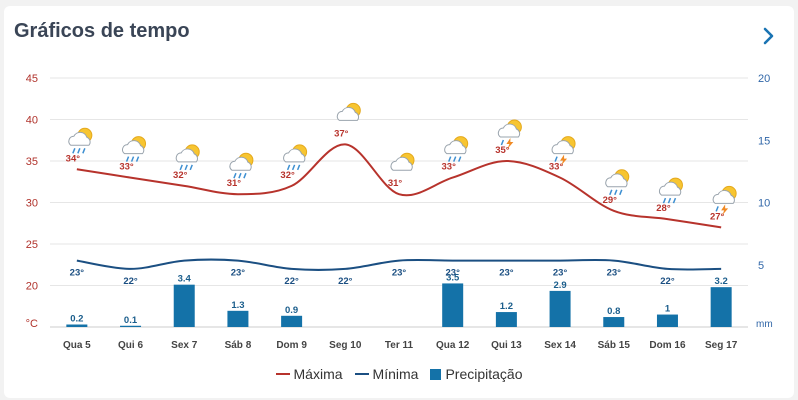 This screenshot has height=400, width=798. What do you see at coordinates (717, 216) in the screenshot?
I see `max-data-label: 27°` at bounding box center [717, 216].